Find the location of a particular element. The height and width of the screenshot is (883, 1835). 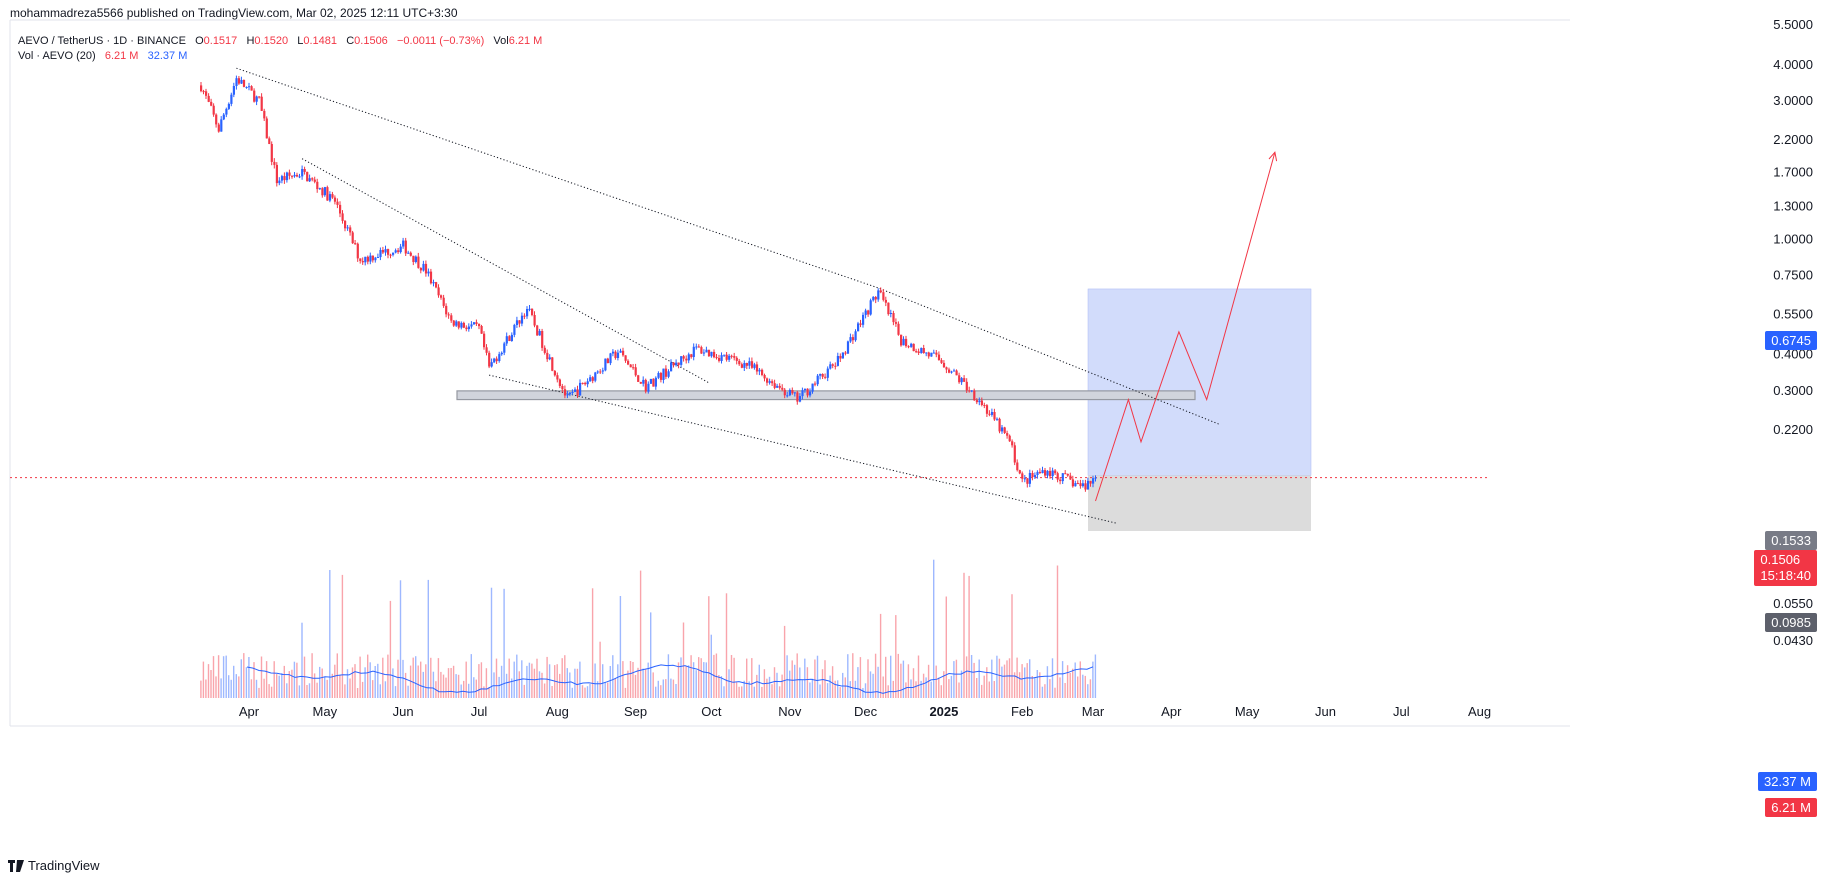

volume-indicator-label: Vol · AEVO (20) is located at coordinates (57, 56).